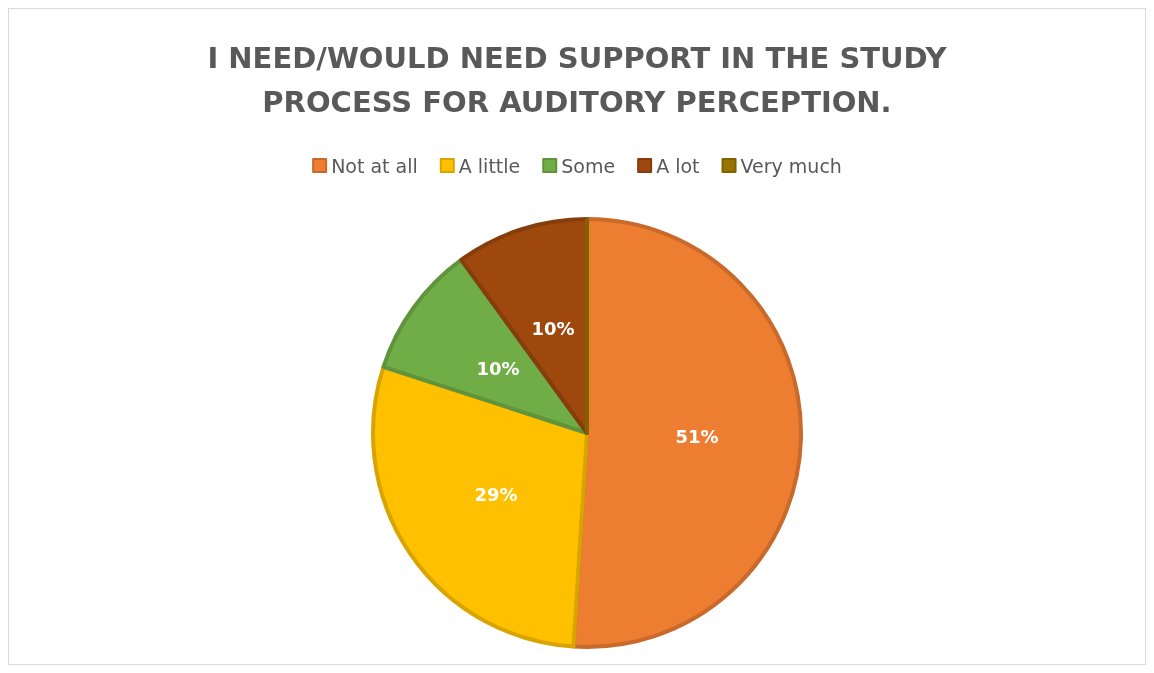 The height and width of the screenshot is (673, 1154). I want to click on data-label: 29%, so click(496, 495).